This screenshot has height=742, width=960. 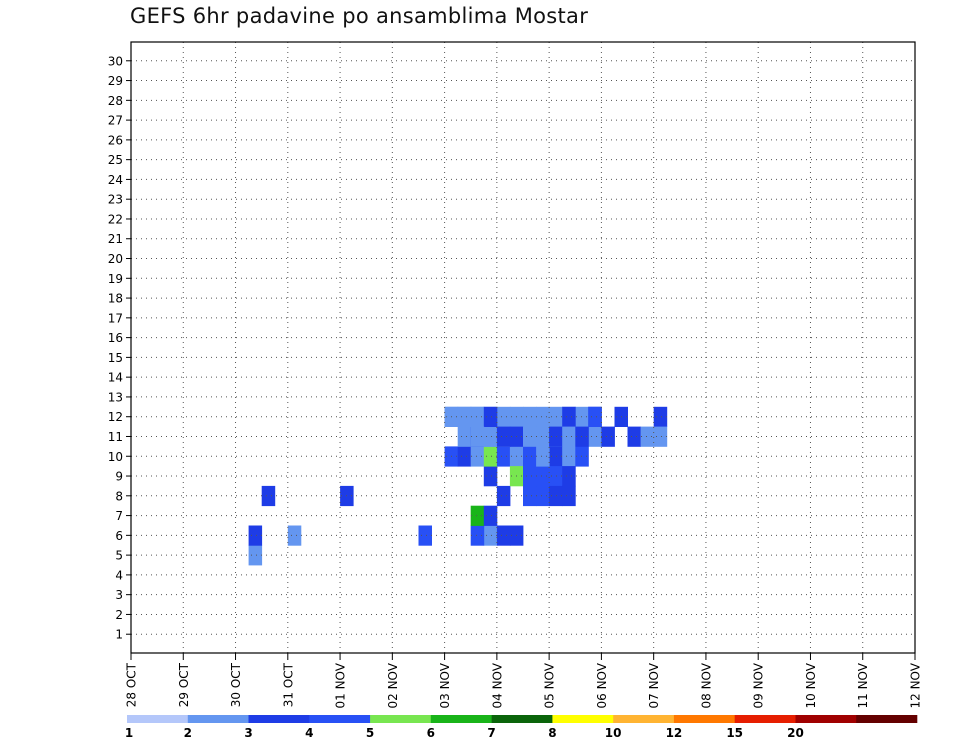 What do you see at coordinates (613, 733) in the screenshot?
I see `colorbar-label: 10` at bounding box center [613, 733].